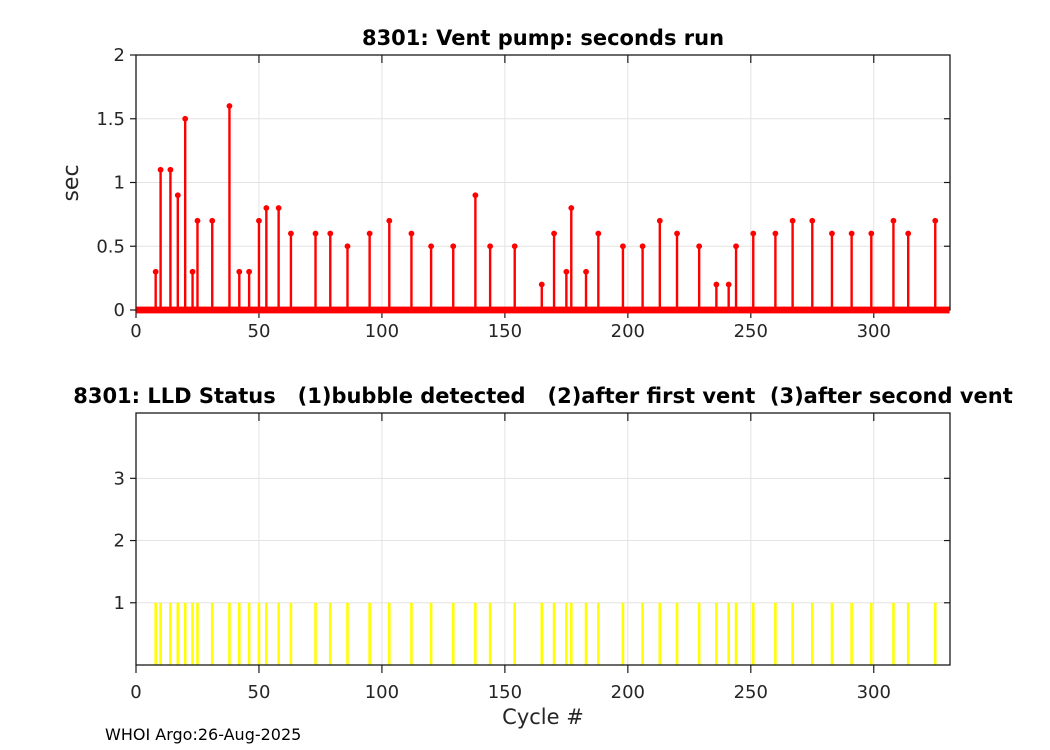 The height and width of the screenshot is (750, 1050). Describe the element at coordinates (543, 310) in the screenshot. I see `stem-baseline` at that location.